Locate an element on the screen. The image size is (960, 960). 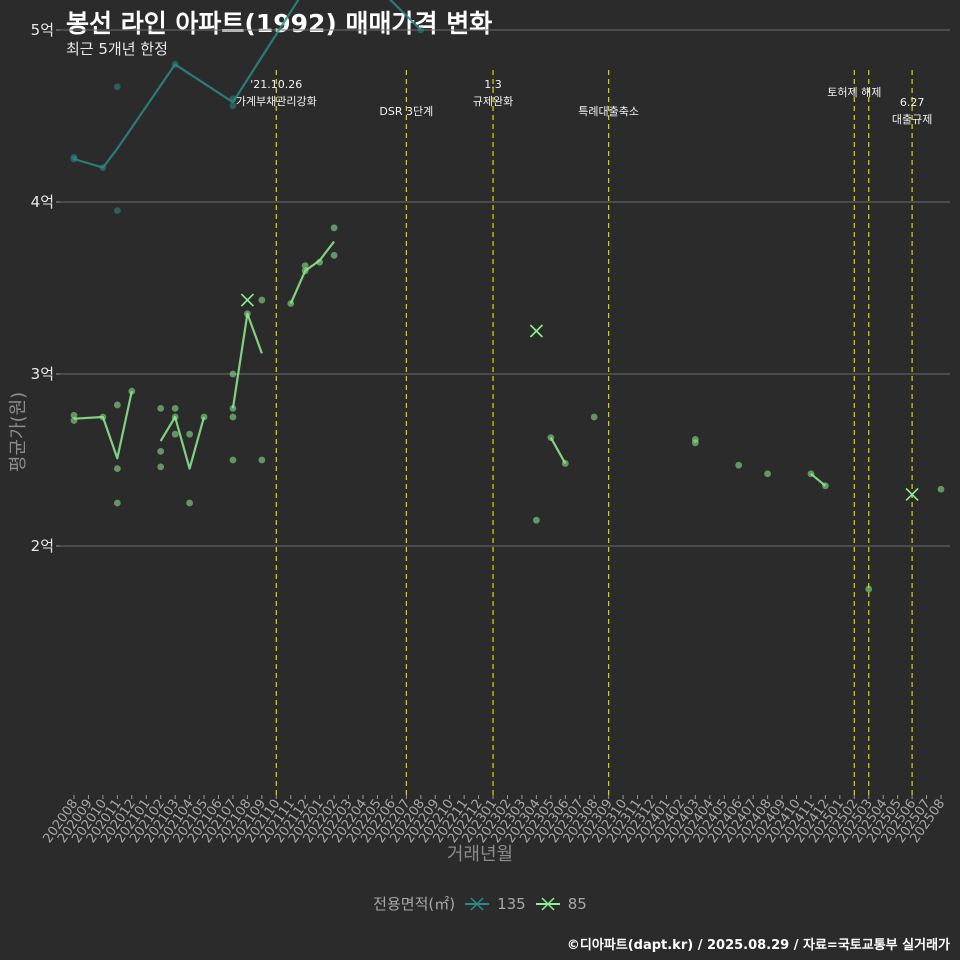
y-tick-label: 4억 is located at coordinates (42, 202).